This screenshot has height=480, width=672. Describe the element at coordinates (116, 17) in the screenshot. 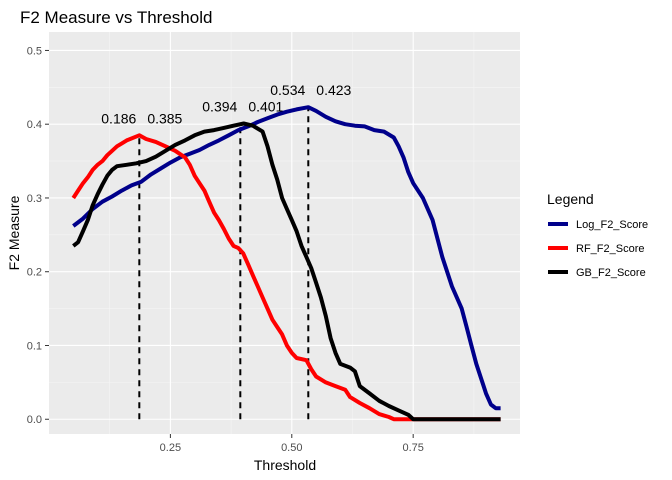

I see `chart-title: F2 Measure vs Threshold` at that location.